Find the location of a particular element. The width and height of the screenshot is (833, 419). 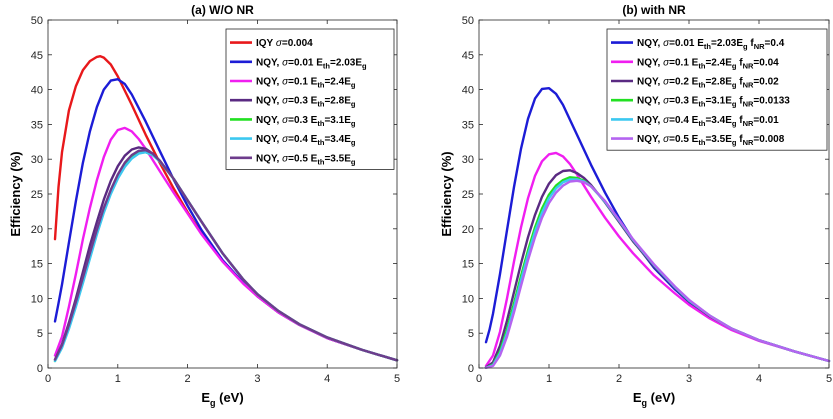

chart-a-y-tick-label: 50 is located at coordinates (37, 21).